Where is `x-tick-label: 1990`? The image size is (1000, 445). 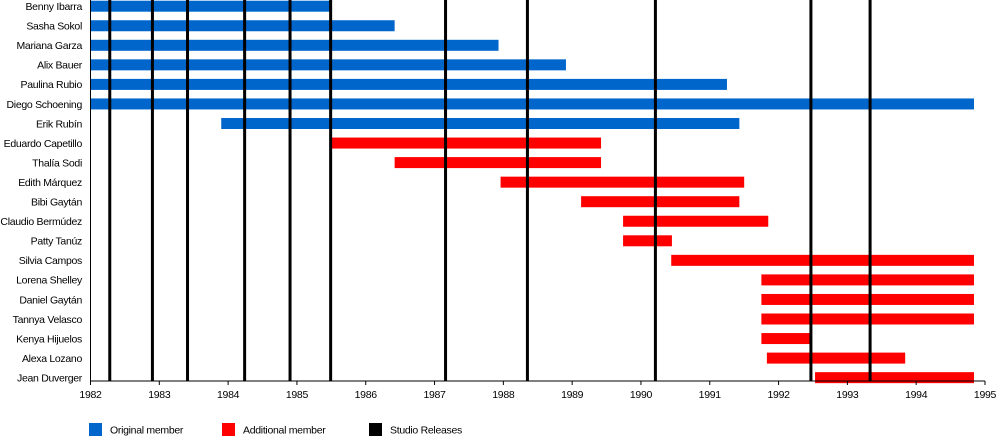 x-tick-label: 1990 is located at coordinates (641, 395).